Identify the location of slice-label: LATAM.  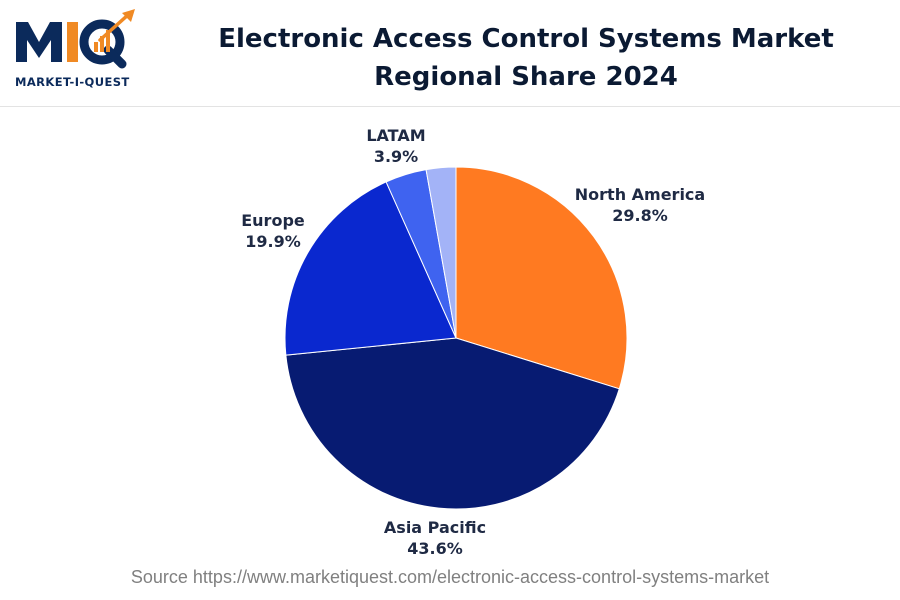
(395, 135).